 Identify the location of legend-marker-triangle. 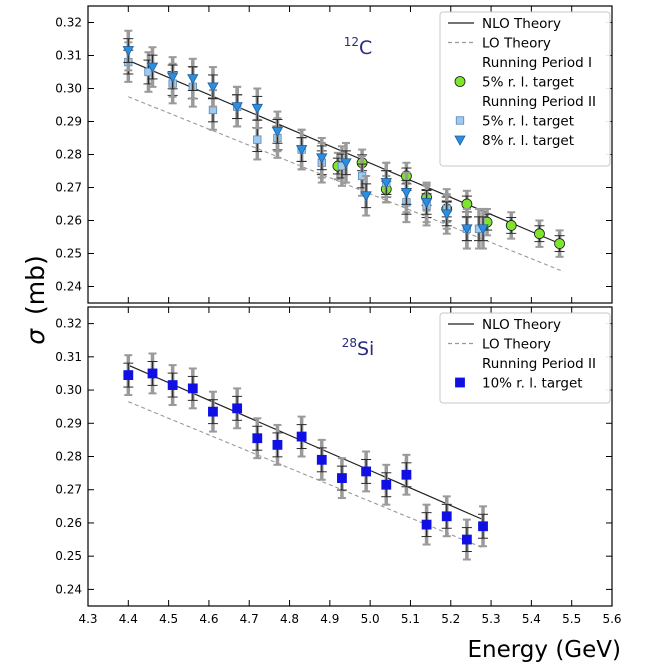
(460, 140).